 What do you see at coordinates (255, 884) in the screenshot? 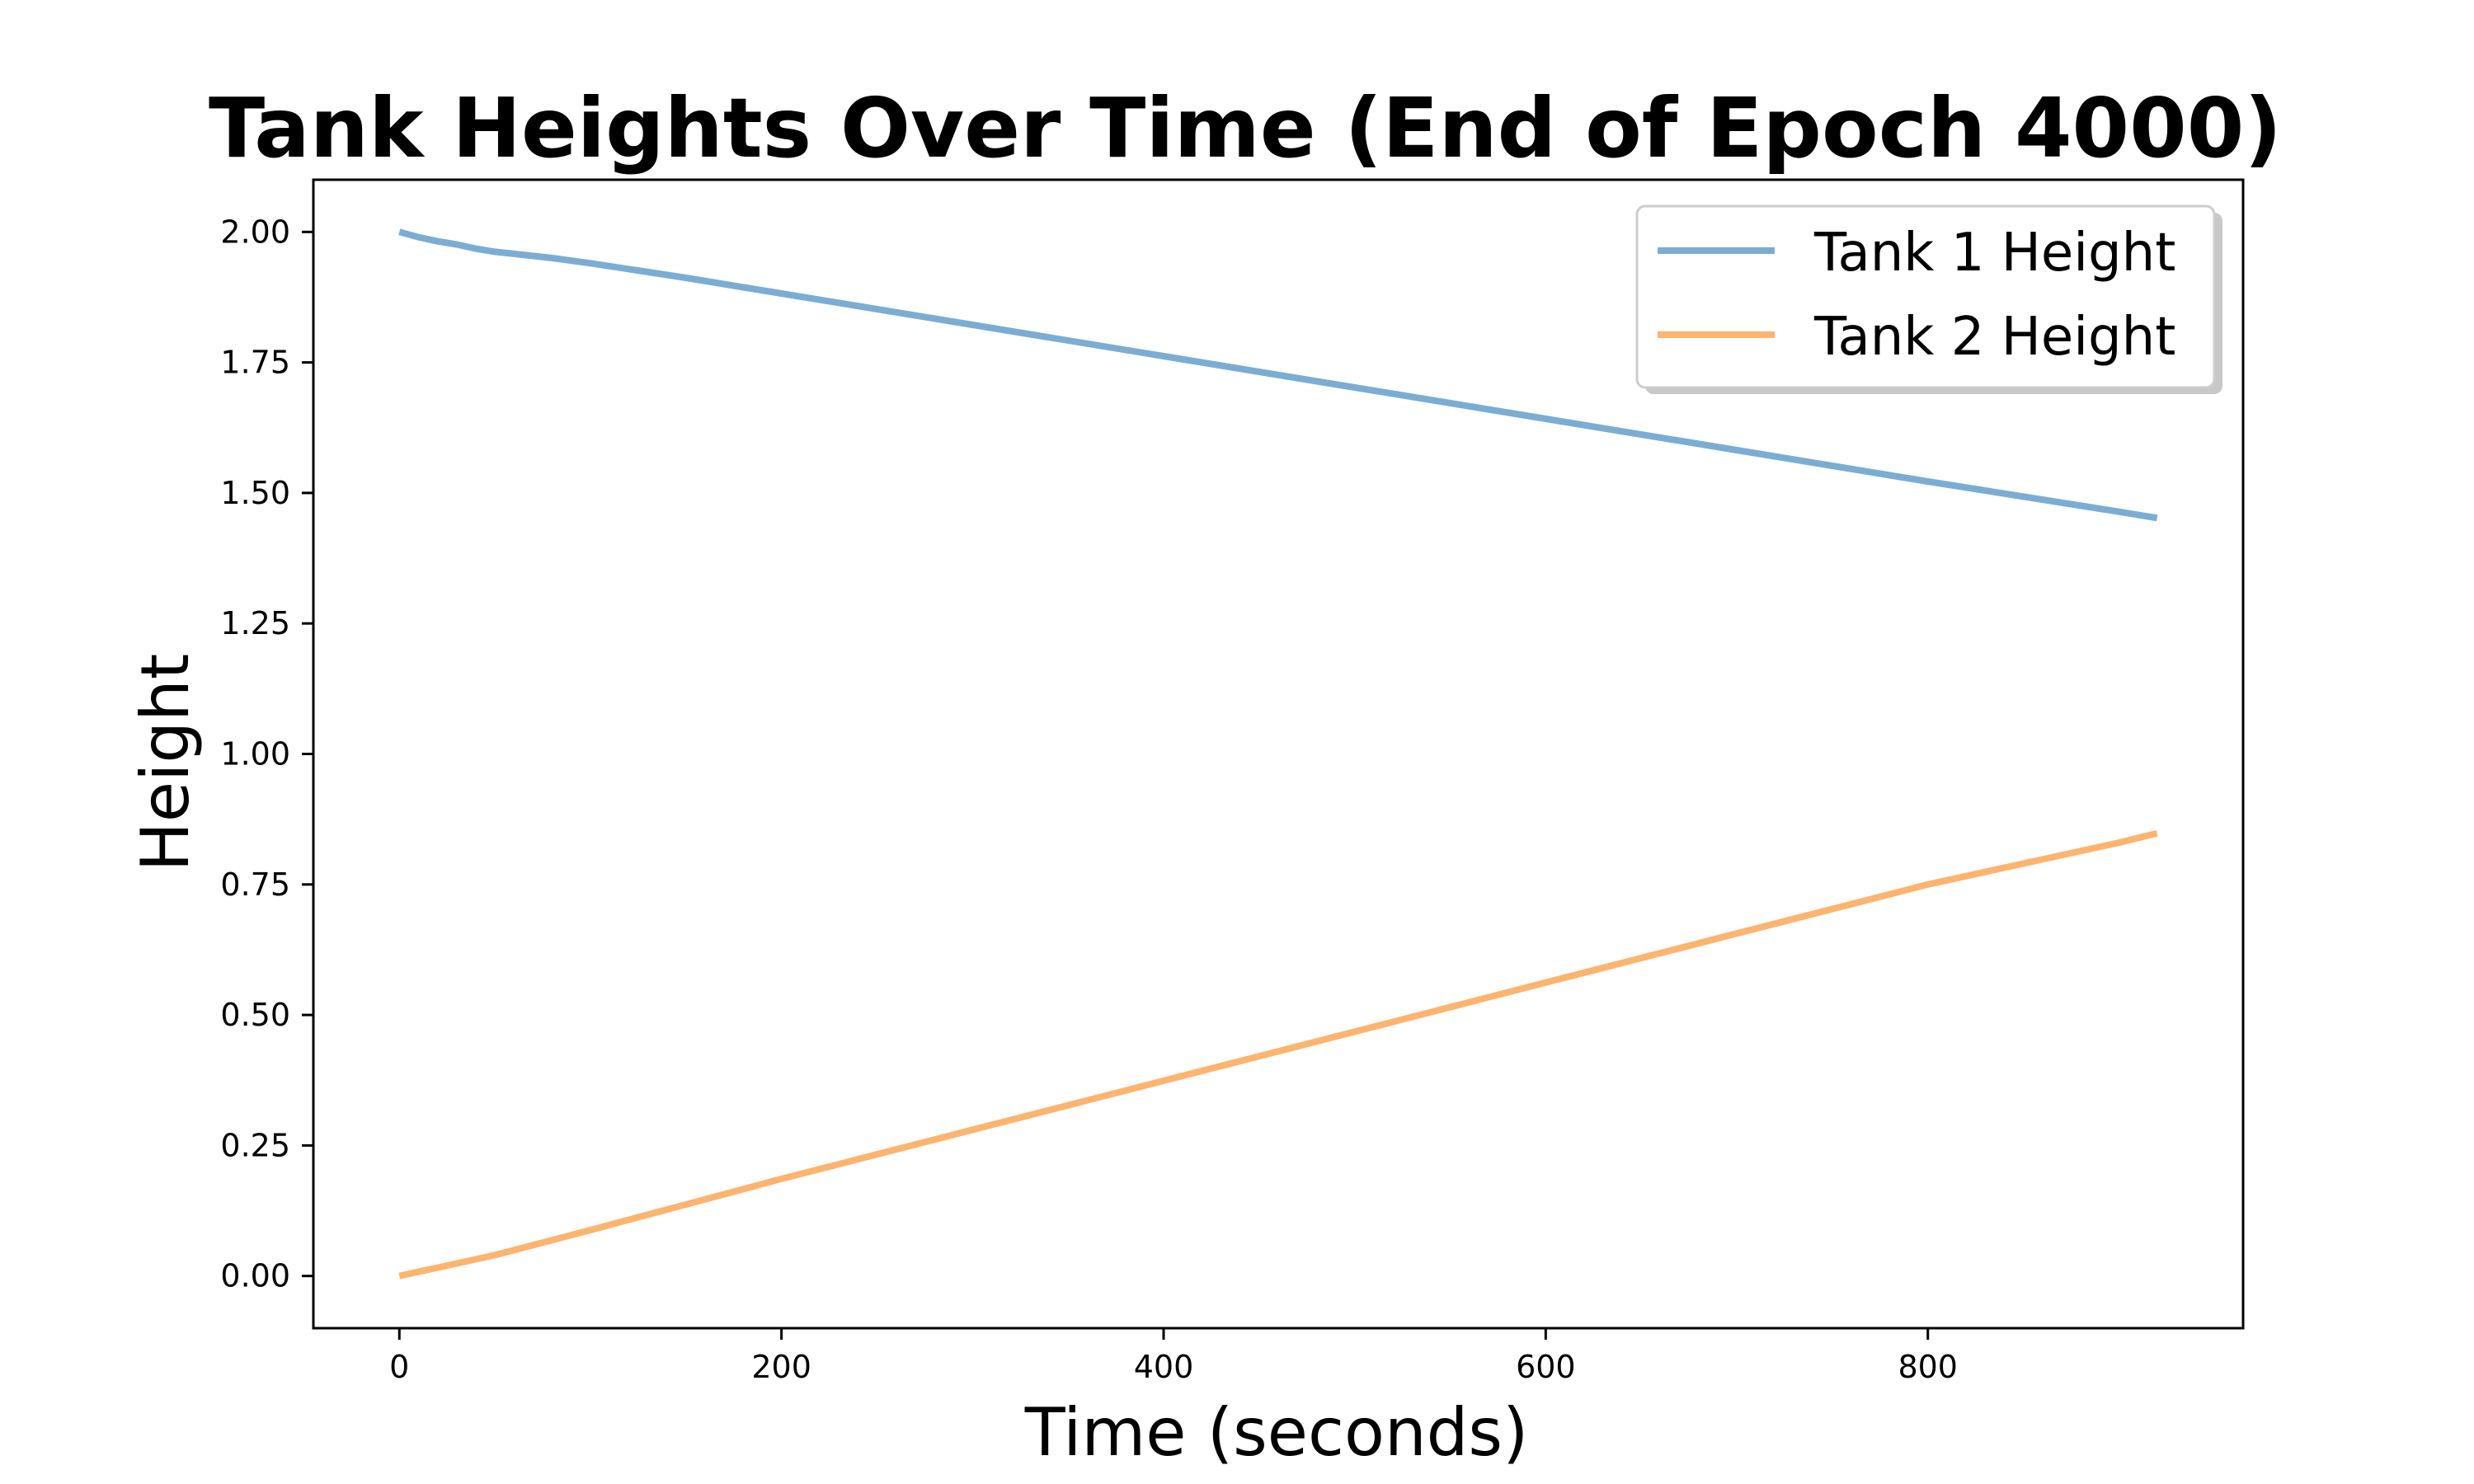
I see `y-tick-label: 0.75` at bounding box center [255, 884].